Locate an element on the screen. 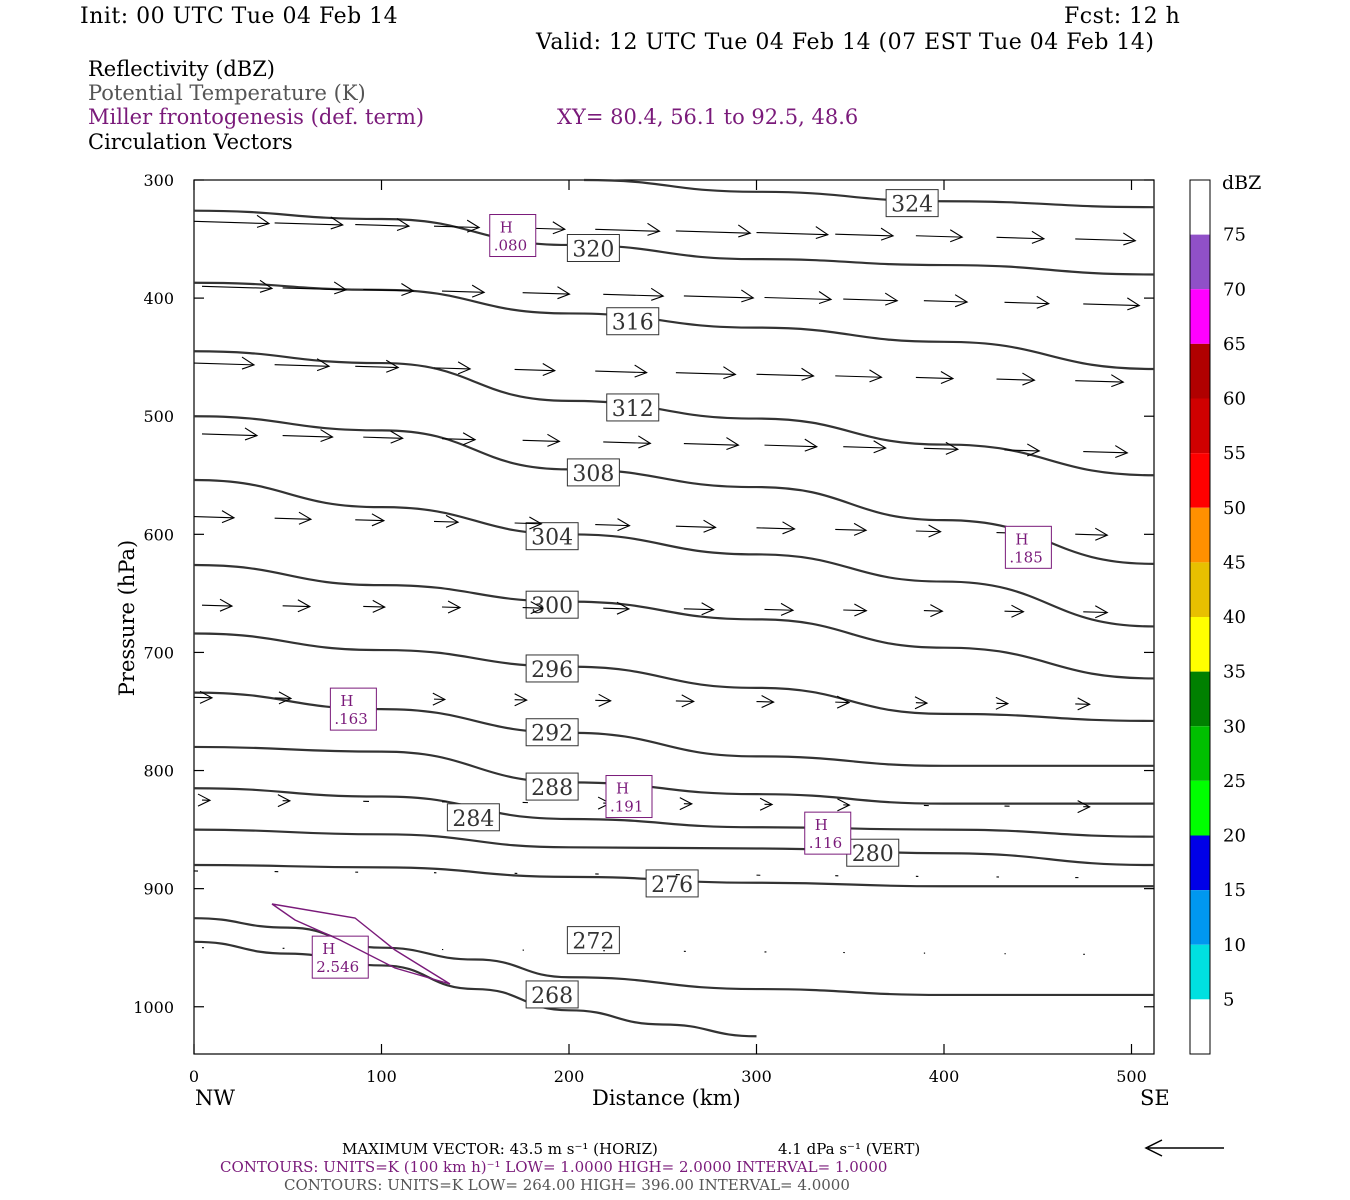 The width and height of the screenshot is (1350, 1200). theta-label: 320 is located at coordinates (593, 250).